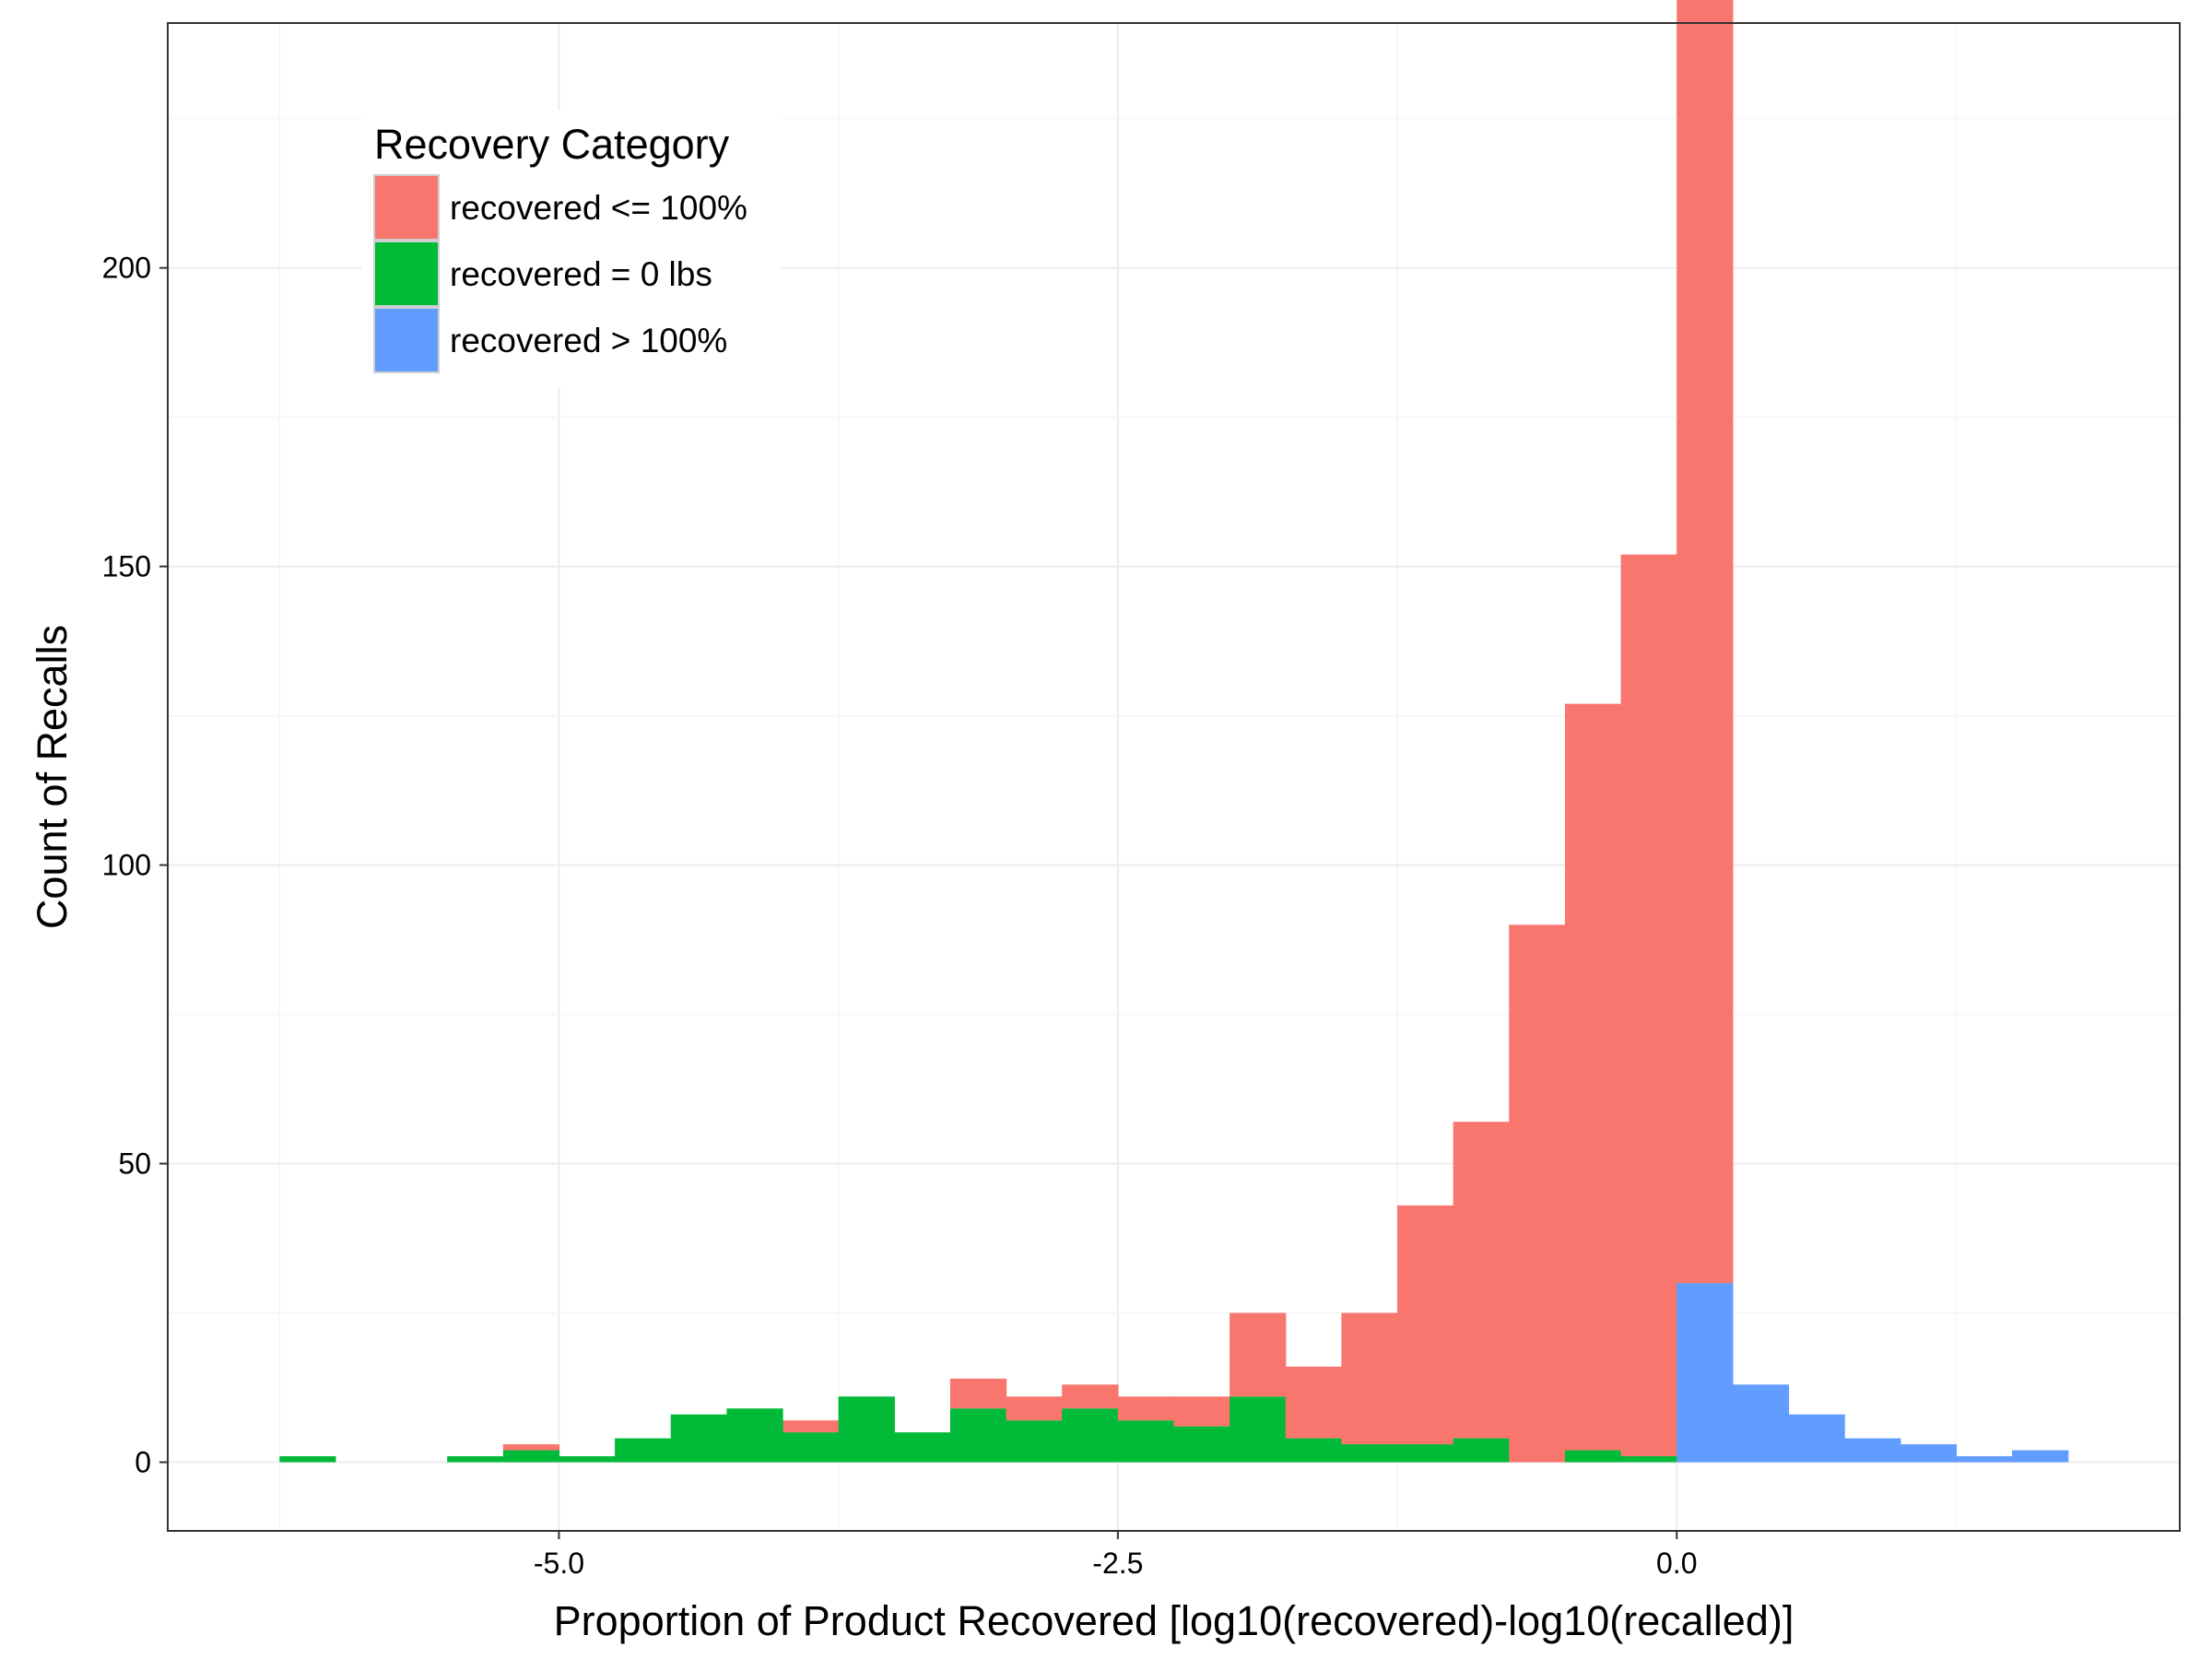 Image resolution: width=2212 pixels, height=1659 pixels. Describe the element at coordinates (126, 566) in the screenshot. I see `y-tick-label: 150` at that location.